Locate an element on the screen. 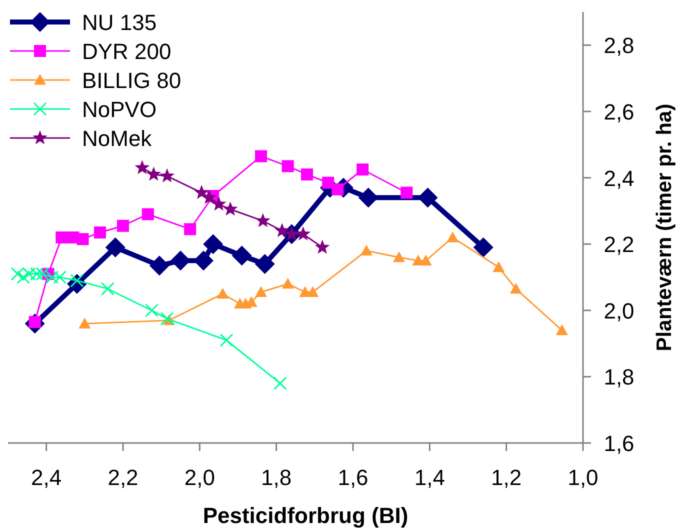  y-tick-label: 2,0 is located at coordinates (619, 311).